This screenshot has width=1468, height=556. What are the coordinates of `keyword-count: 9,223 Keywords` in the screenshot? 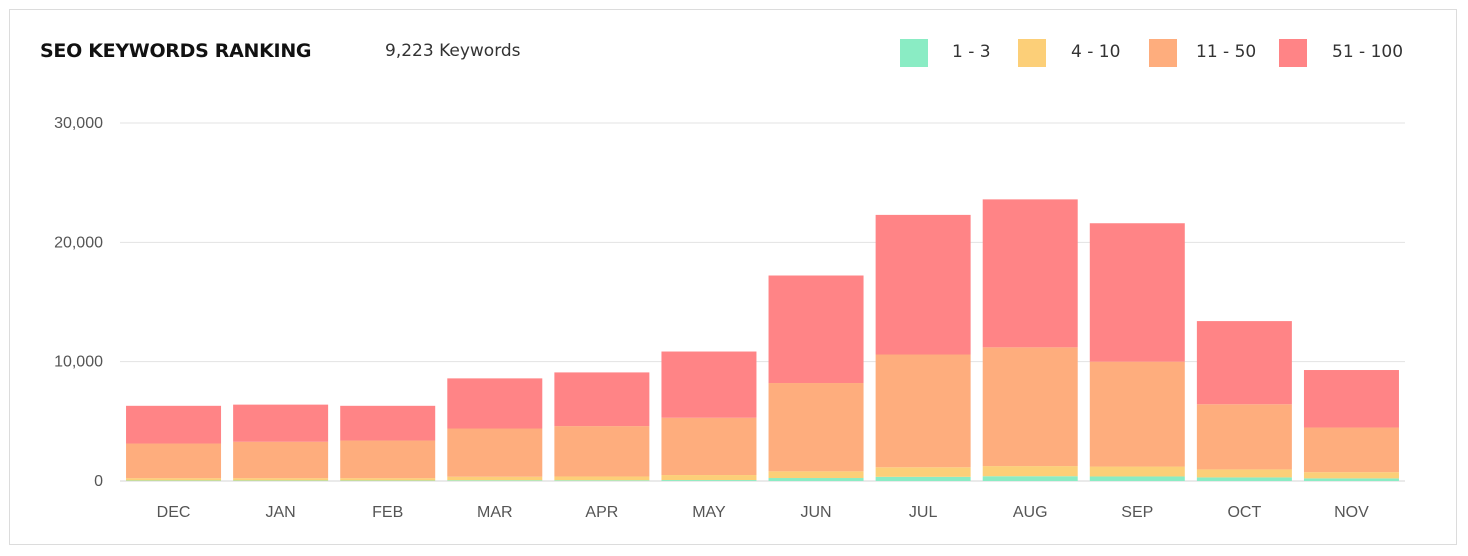 It's located at (453, 51).